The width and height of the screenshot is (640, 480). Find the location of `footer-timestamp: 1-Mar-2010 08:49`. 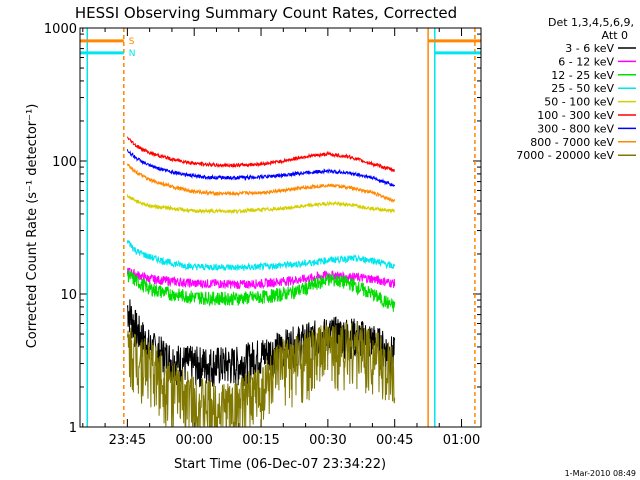

footer-timestamp: 1-Mar-2010 08:49 is located at coordinates (600, 473).